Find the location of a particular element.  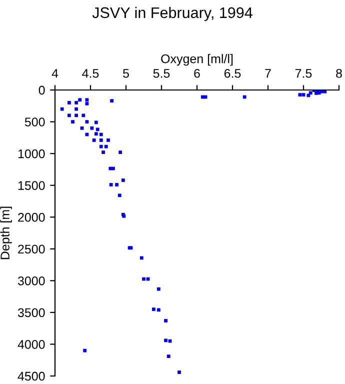

y-tick-label: 4000 is located at coordinates (31, 344).